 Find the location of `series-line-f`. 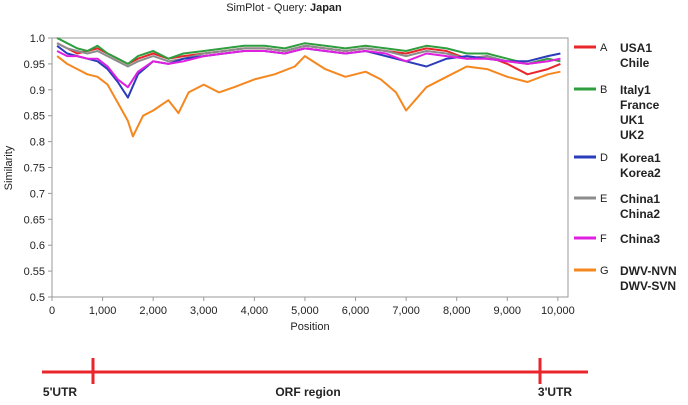

series-line-f is located at coordinates (308, 68).